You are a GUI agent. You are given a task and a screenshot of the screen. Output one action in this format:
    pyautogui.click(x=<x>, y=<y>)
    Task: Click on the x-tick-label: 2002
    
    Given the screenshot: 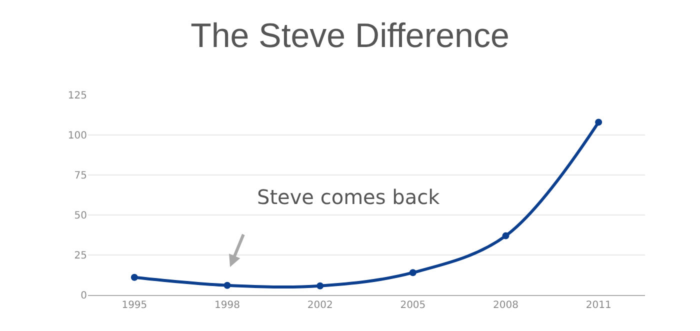 What is the action you would take?
    pyautogui.click(x=320, y=305)
    